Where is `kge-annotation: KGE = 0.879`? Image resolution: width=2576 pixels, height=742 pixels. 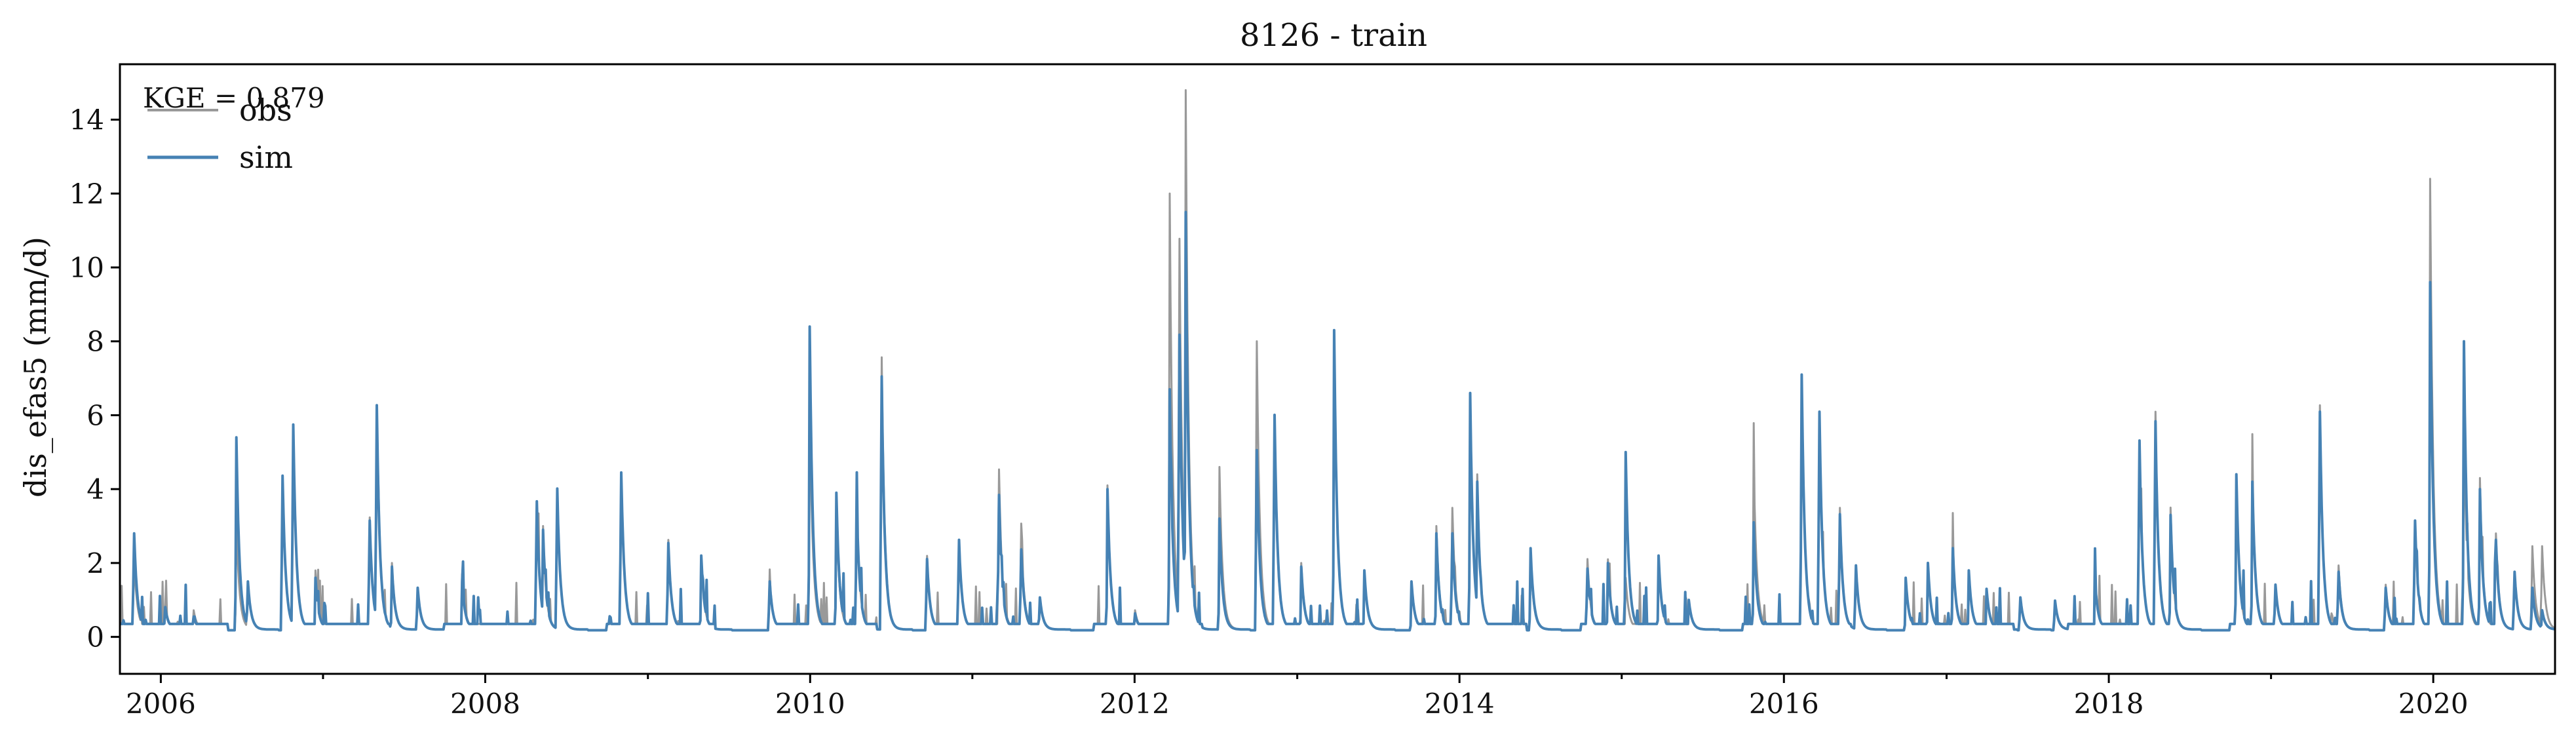 kge-annotation: KGE = 0.879 is located at coordinates (234, 98).